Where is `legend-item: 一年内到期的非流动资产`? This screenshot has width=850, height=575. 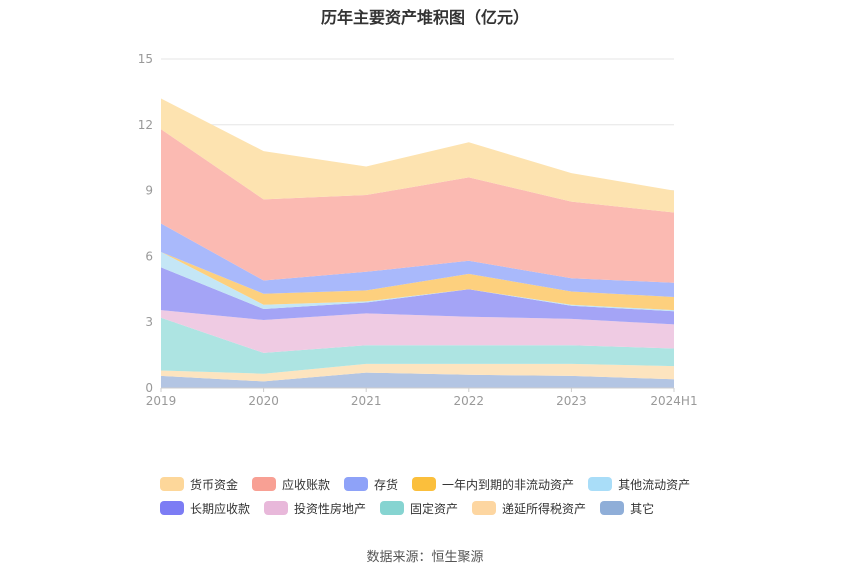
legend-item: 一年内到期的非流动资产 is located at coordinates (493, 484).